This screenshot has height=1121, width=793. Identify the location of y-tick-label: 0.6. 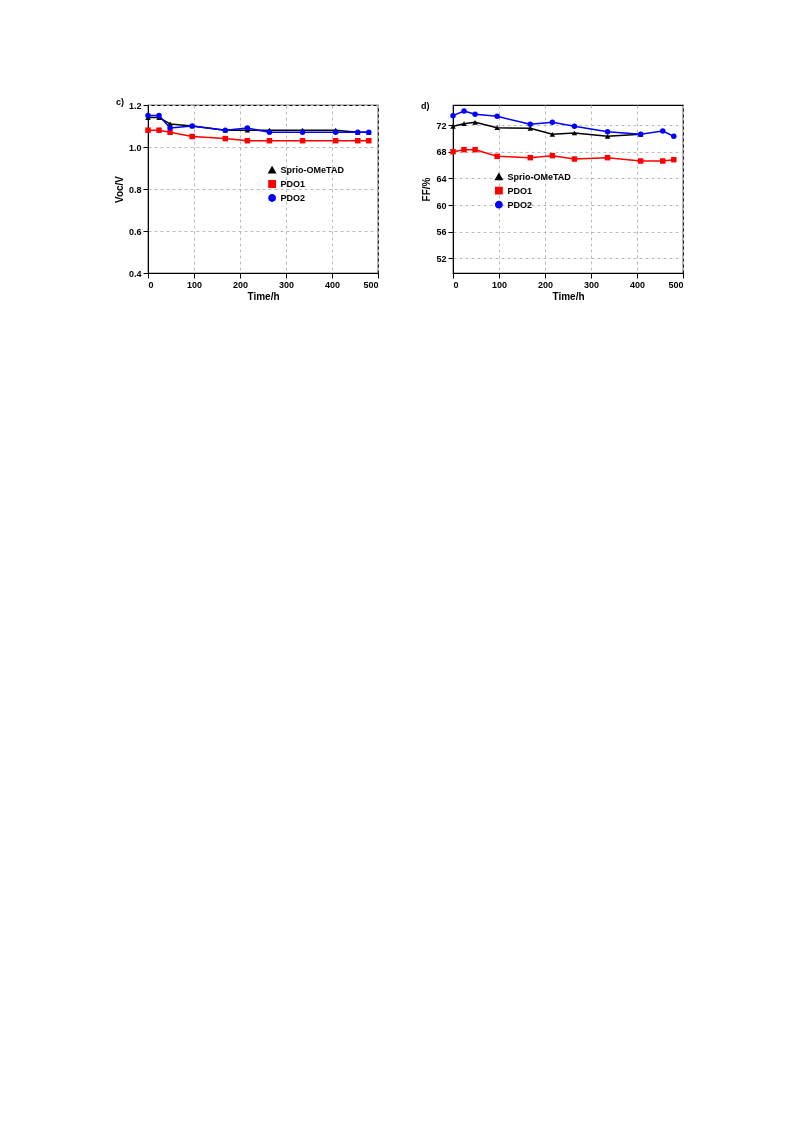
(135, 231).